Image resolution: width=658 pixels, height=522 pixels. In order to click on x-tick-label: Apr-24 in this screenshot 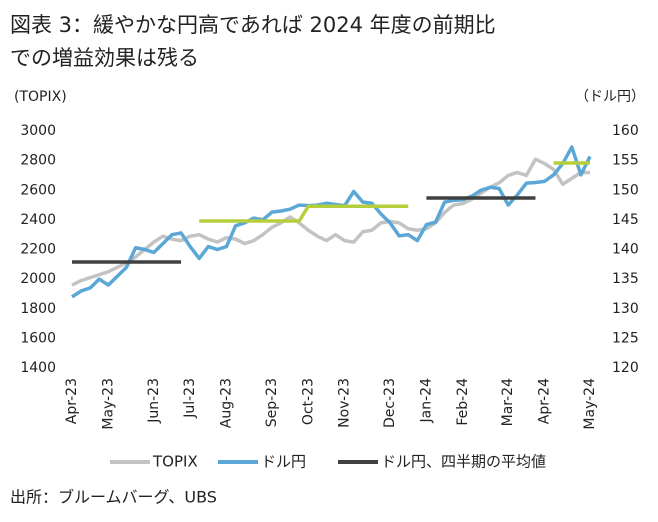, I will do `click(545, 401)`.